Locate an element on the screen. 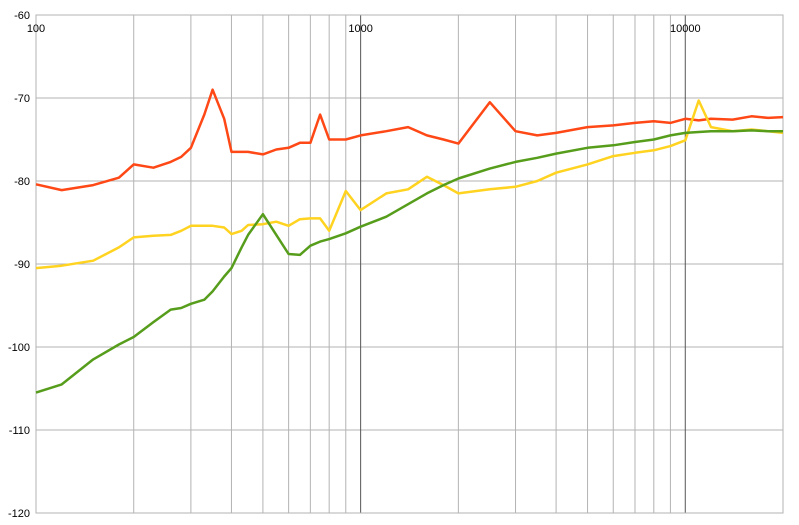  x-tick-label: 100 is located at coordinates (36, 29).